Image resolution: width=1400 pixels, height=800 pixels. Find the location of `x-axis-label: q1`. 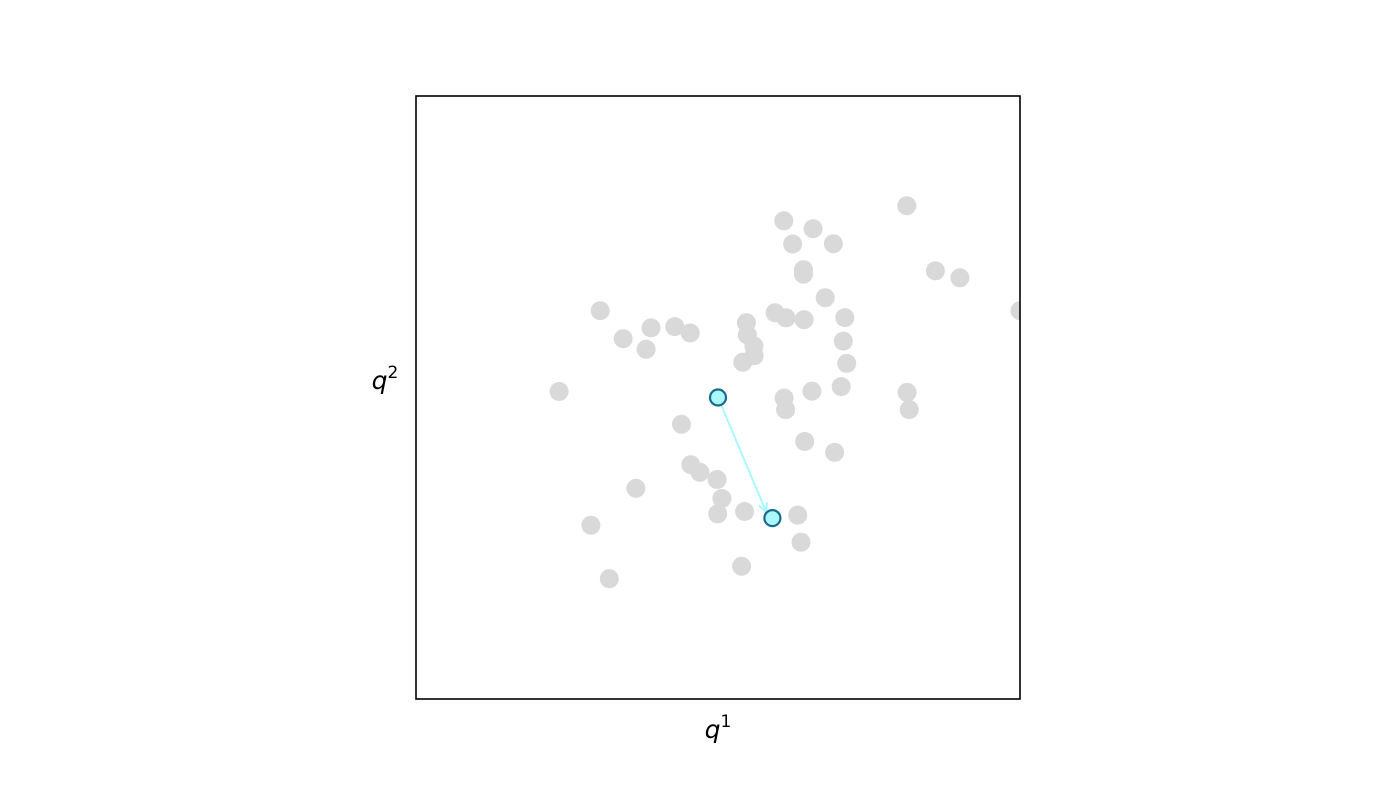

x-axis-label: q1 is located at coordinates (718, 728).